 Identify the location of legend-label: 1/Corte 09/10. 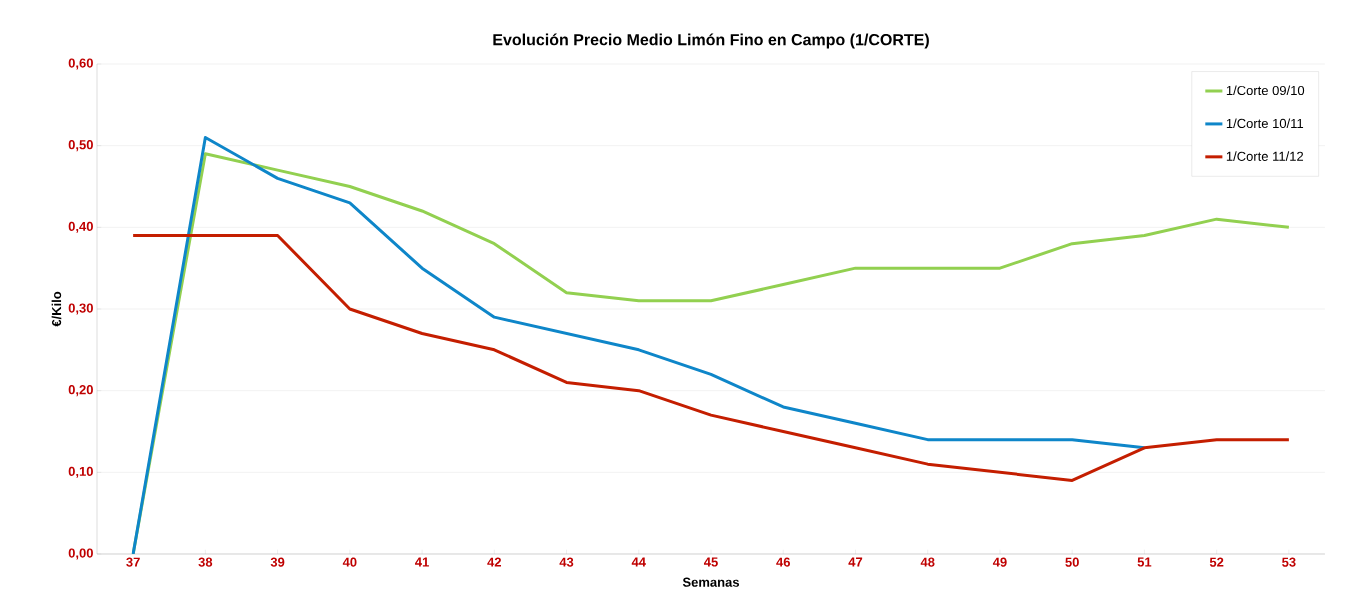
(1265, 90).